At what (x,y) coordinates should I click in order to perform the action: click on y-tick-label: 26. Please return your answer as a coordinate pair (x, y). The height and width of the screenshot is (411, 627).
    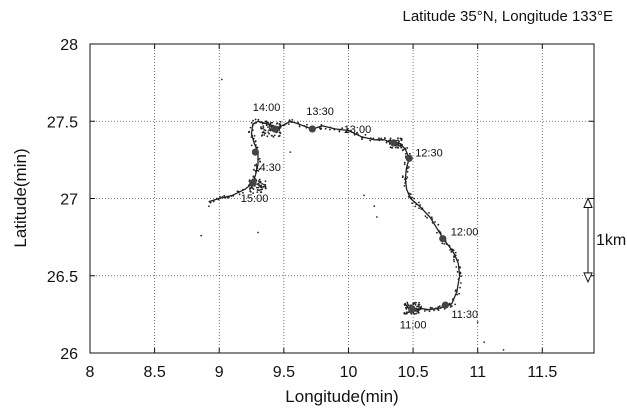
    Looking at the image, I should click on (69, 354).